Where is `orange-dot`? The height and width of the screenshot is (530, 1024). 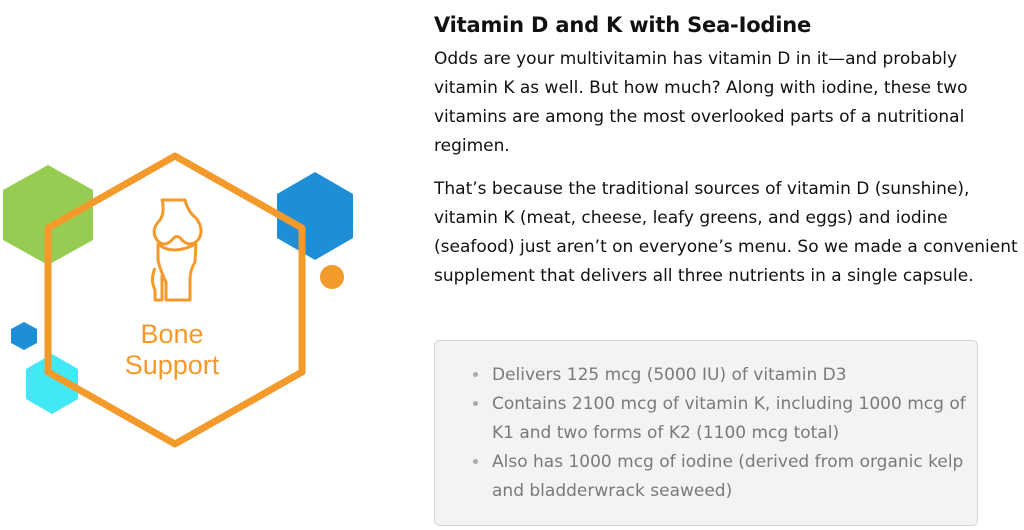 orange-dot is located at coordinates (332, 277).